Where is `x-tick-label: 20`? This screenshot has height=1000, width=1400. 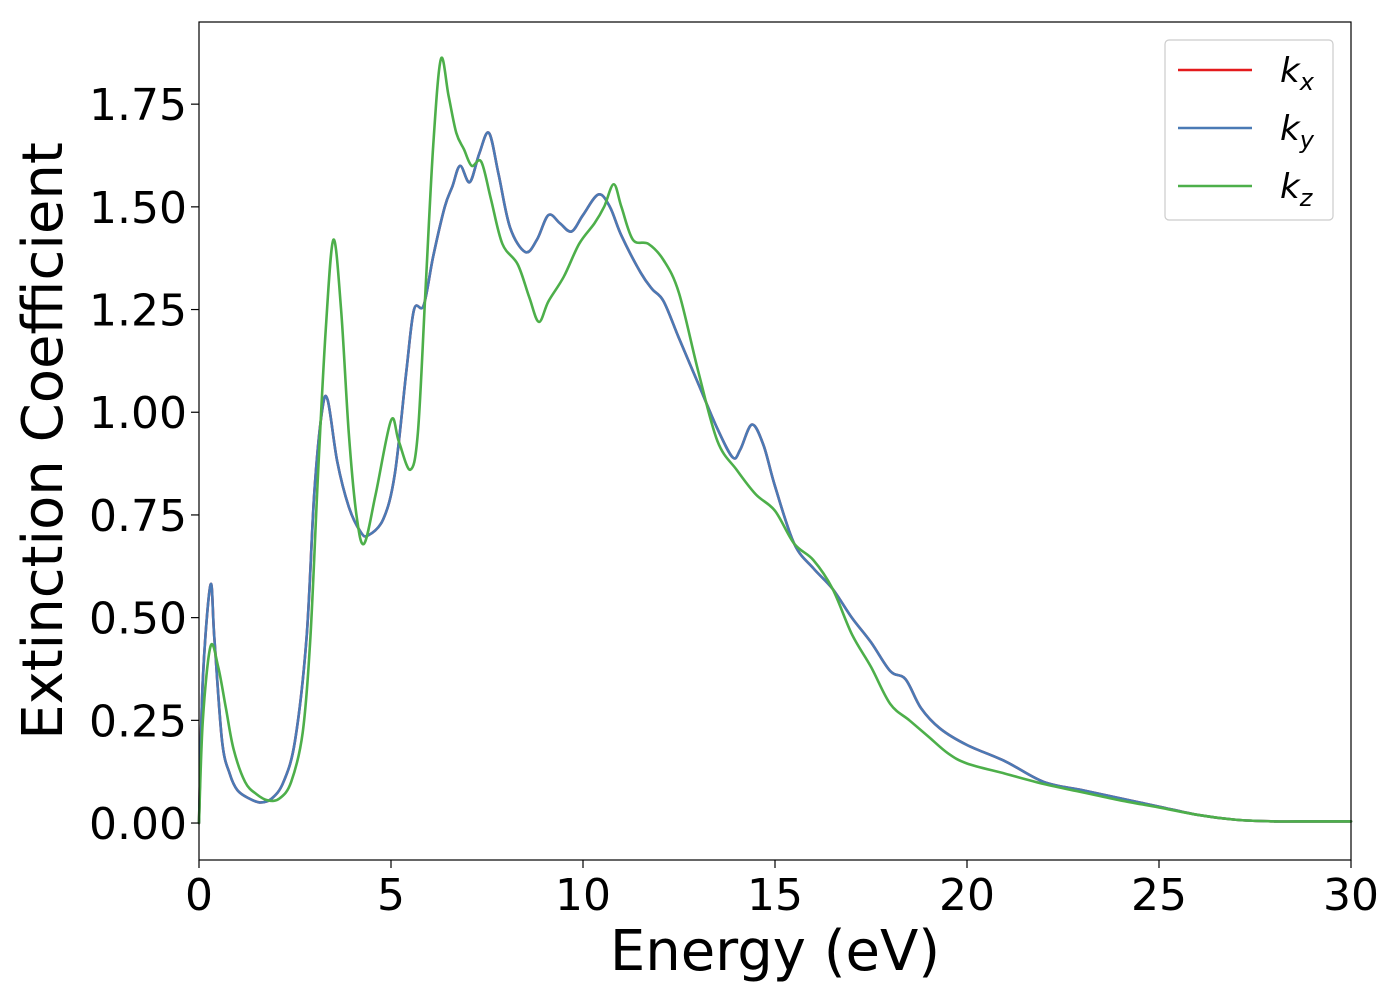 x-tick-label: 20 is located at coordinates (967, 895).